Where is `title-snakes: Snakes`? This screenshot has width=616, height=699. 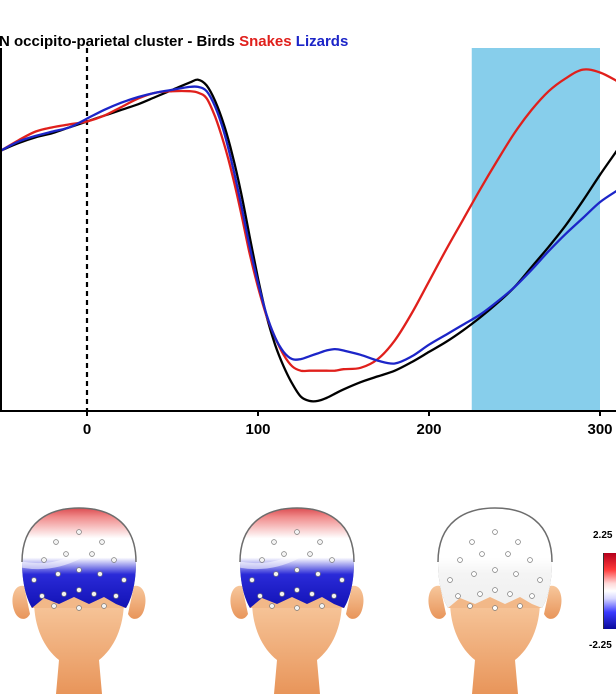
title-snakes: Snakes is located at coordinates (265, 41).